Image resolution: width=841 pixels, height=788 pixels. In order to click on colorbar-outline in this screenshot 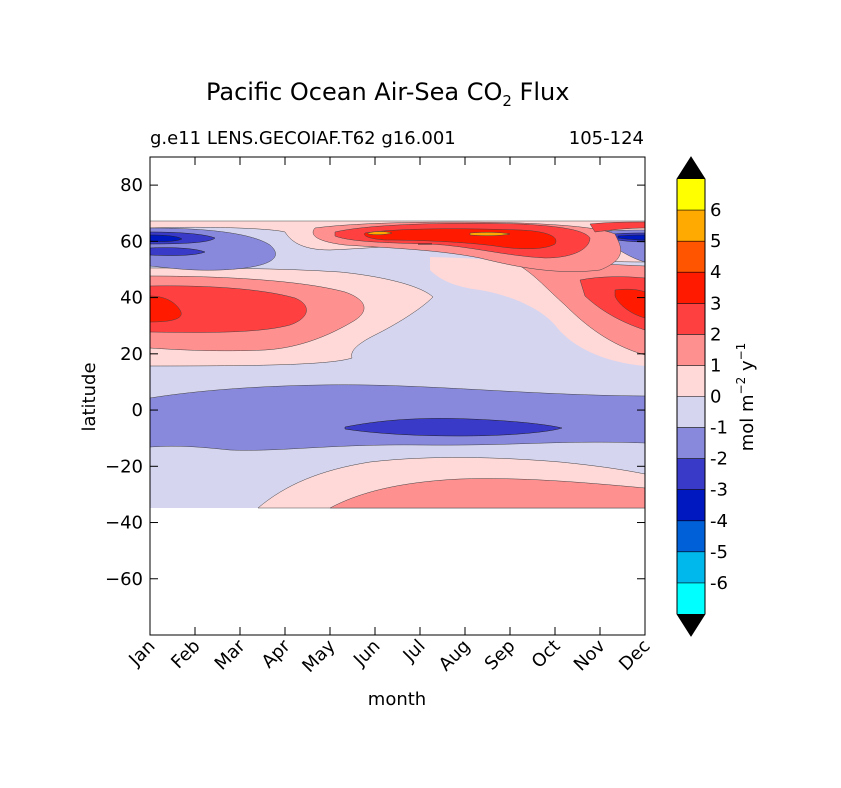, I will do `click(691, 396)`.